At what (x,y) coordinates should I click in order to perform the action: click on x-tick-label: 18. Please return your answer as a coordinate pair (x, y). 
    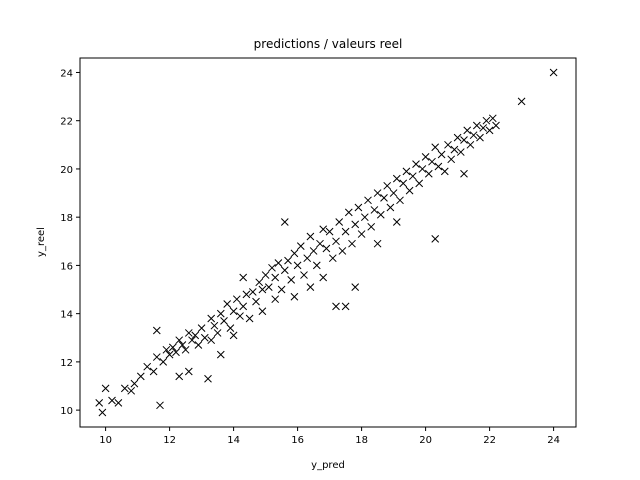
    Looking at the image, I should click on (361, 440).